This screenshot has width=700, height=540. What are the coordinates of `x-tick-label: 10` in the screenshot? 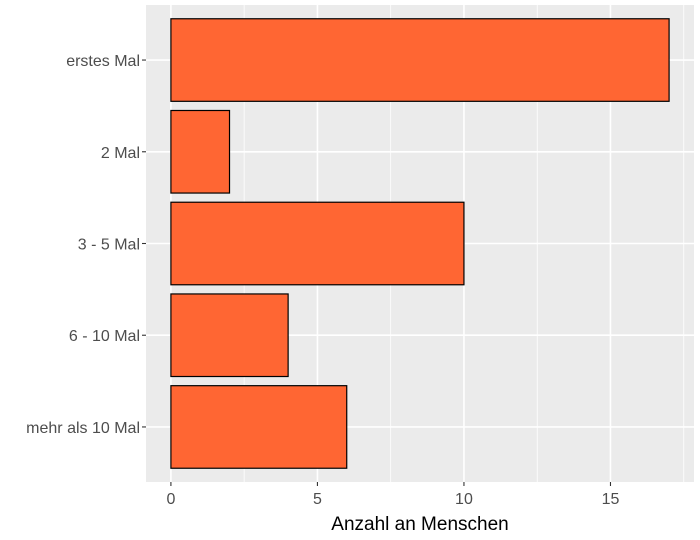 It's located at (464, 499).